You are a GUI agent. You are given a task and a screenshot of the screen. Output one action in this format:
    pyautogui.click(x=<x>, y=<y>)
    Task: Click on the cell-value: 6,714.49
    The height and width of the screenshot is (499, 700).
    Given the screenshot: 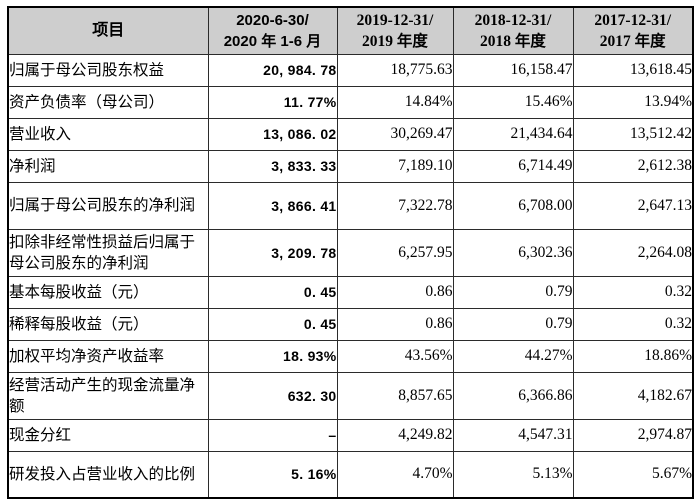 What is the action you would take?
    pyautogui.click(x=513, y=166)
    